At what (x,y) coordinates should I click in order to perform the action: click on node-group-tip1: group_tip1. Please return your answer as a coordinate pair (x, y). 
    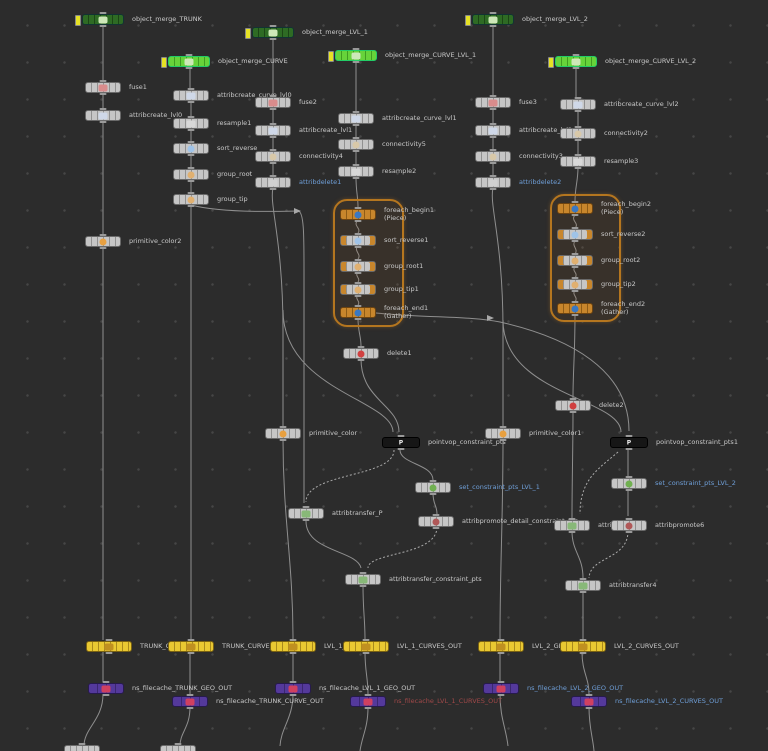
    Looking at the image, I should click on (379, 289).